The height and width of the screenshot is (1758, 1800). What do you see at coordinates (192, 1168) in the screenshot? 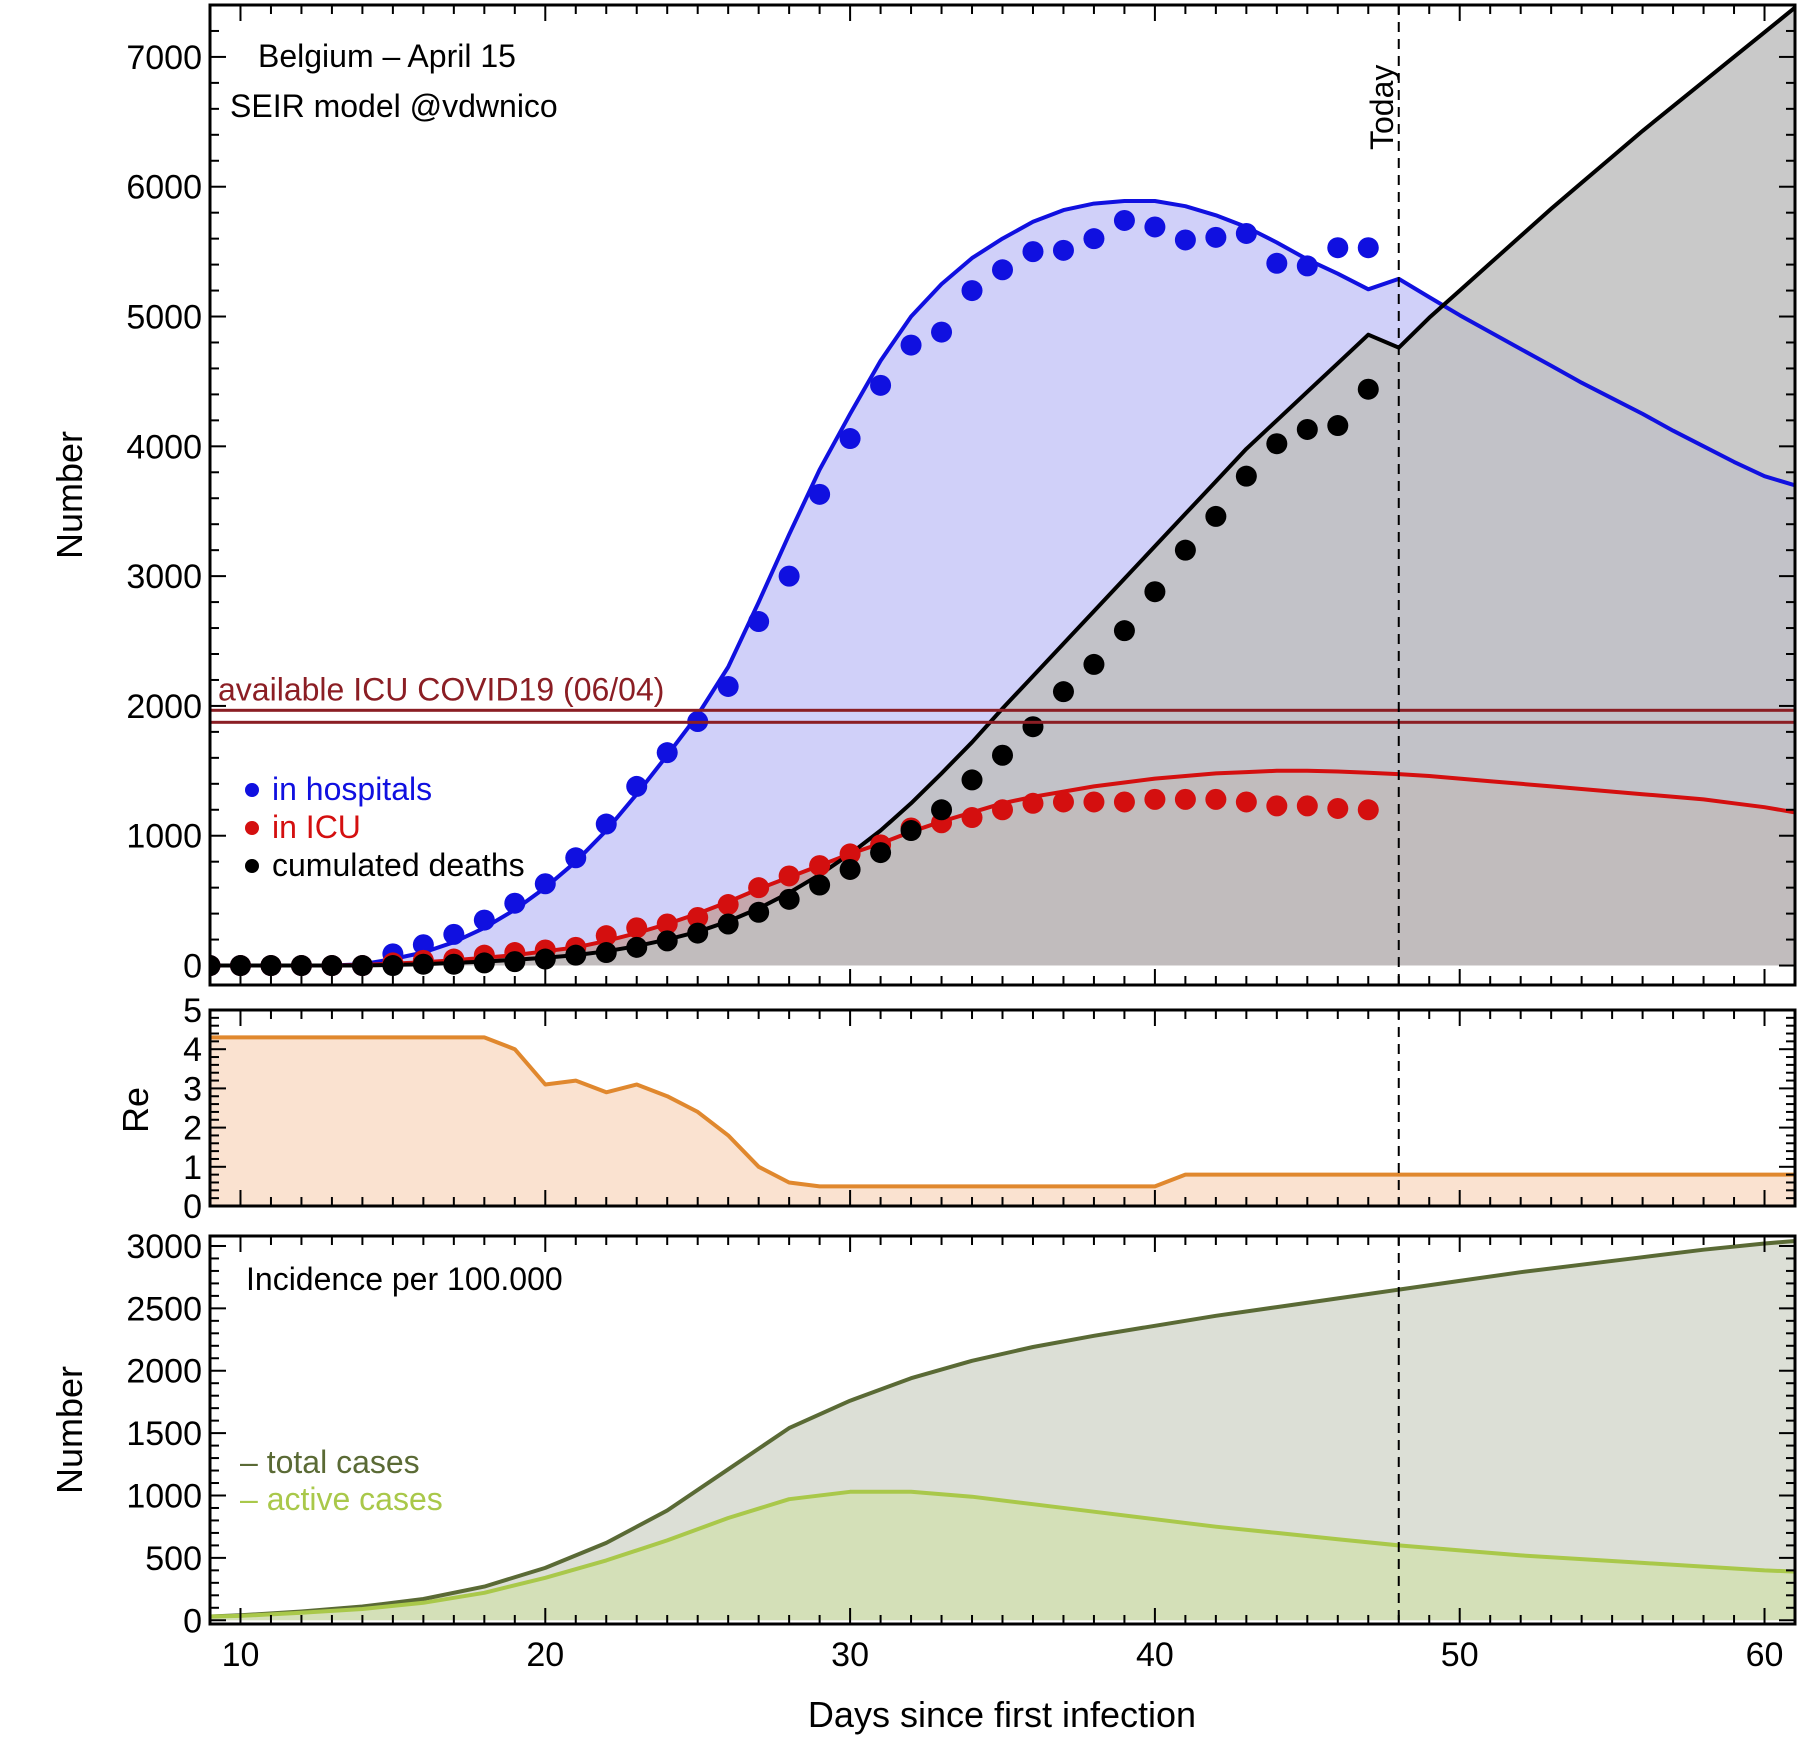
I see `middle-y-tick-label: 1` at bounding box center [192, 1168].